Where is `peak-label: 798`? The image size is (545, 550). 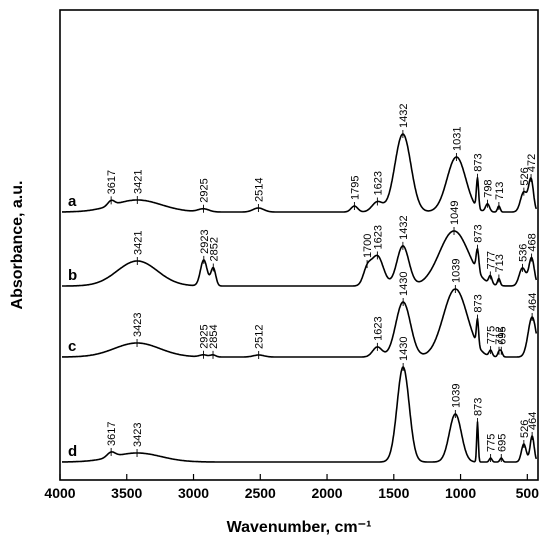 peak-label: 798 is located at coordinates (489, 188).